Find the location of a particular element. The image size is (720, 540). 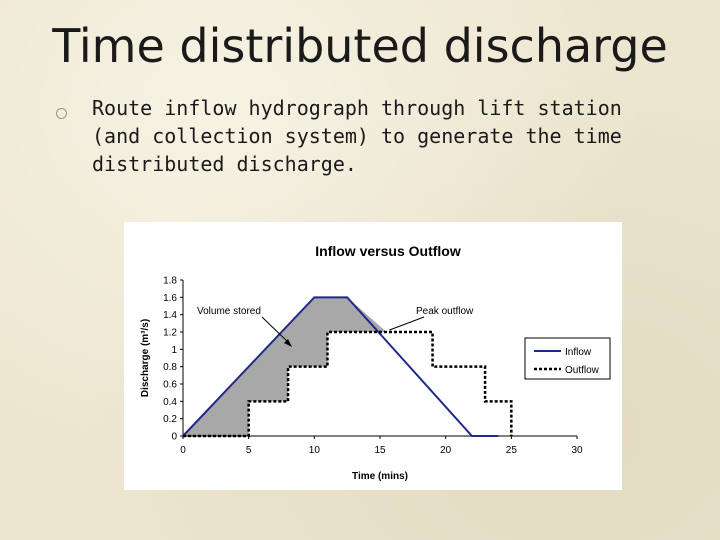

annotation-peak-outflow: Peak outflow is located at coordinates (445, 311).